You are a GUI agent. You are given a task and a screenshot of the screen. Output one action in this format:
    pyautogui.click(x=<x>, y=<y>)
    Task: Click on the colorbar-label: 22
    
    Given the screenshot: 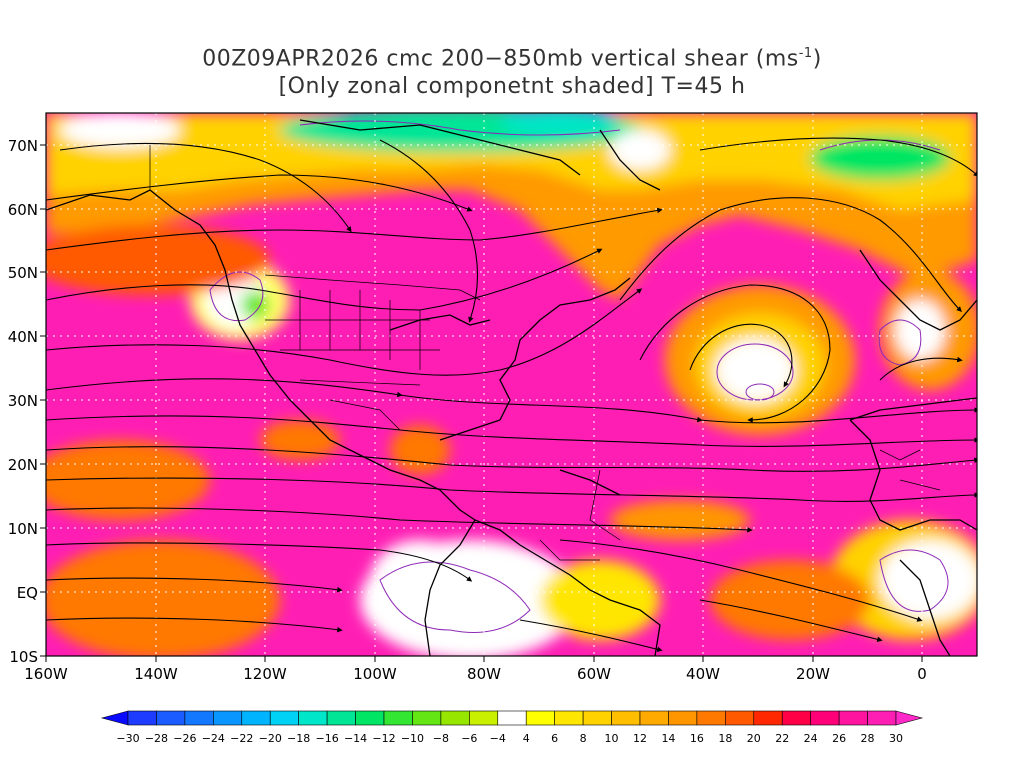 What is the action you would take?
    pyautogui.click(x=782, y=738)
    